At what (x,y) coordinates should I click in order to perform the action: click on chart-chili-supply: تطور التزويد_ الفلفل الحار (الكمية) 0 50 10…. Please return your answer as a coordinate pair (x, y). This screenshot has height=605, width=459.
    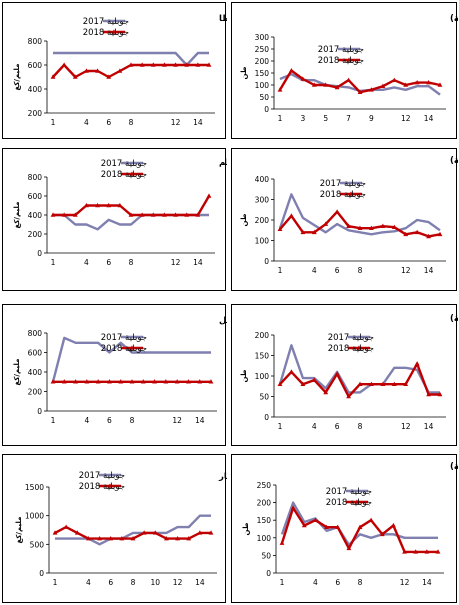
    Looking at the image, I should click on (350, 524).